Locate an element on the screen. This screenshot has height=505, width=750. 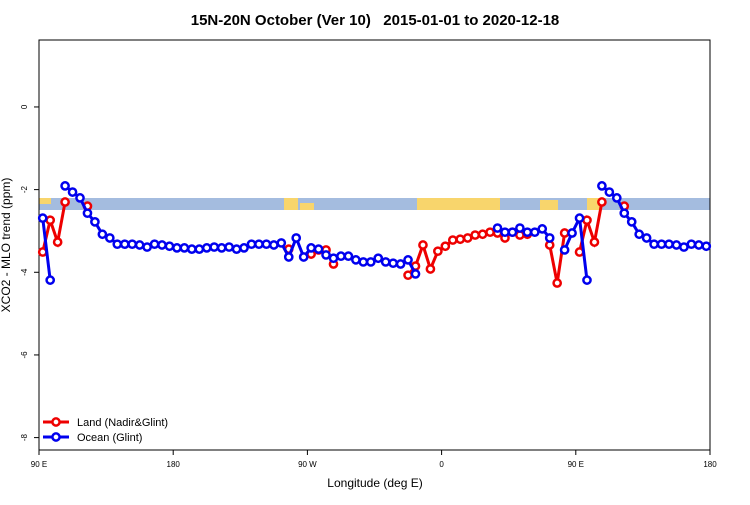
x-tick-label: 0 is located at coordinates (441, 464).